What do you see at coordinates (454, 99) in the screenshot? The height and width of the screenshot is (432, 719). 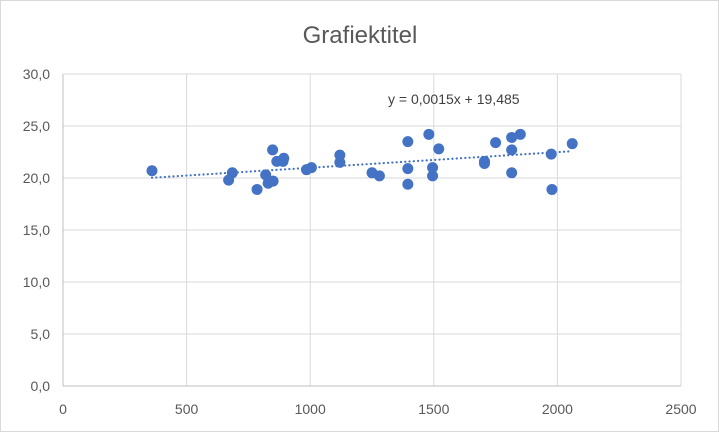 I see `trendline-equation: y = 0,0015x + 19,485` at bounding box center [454, 99].